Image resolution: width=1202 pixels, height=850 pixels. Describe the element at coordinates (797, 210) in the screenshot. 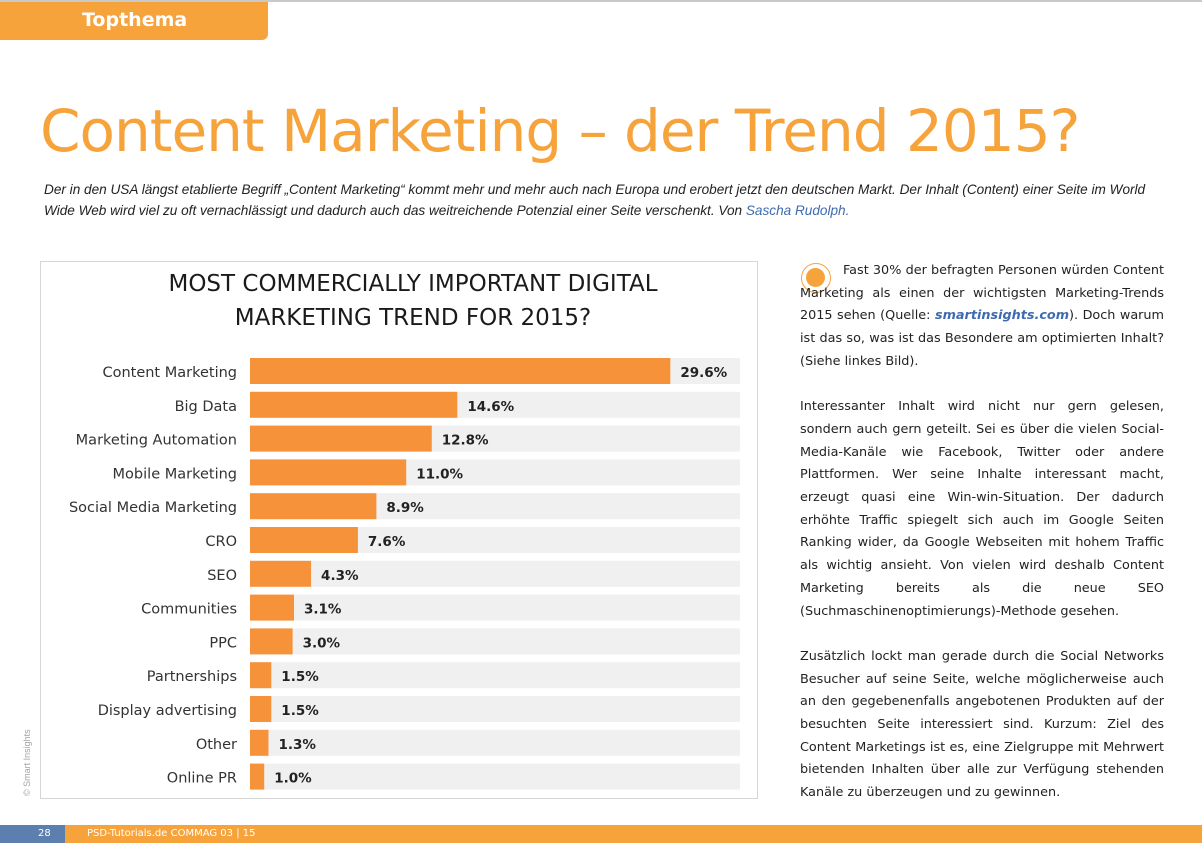

I see `author-name: Sascha Rudolph.` at that location.